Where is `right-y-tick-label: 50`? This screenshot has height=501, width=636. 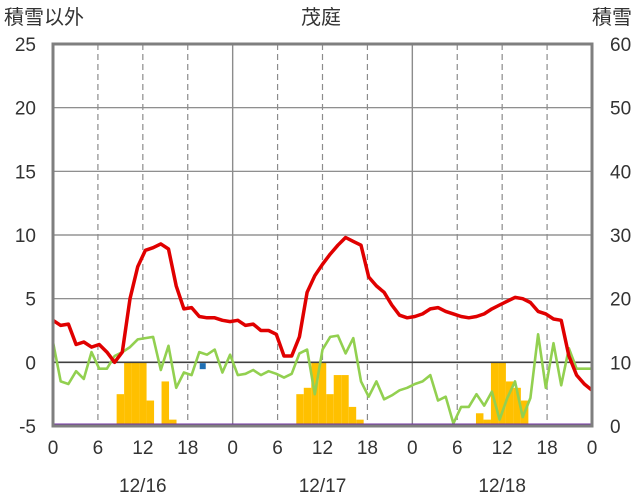 right-y-tick-label: 50 is located at coordinates (620, 109).